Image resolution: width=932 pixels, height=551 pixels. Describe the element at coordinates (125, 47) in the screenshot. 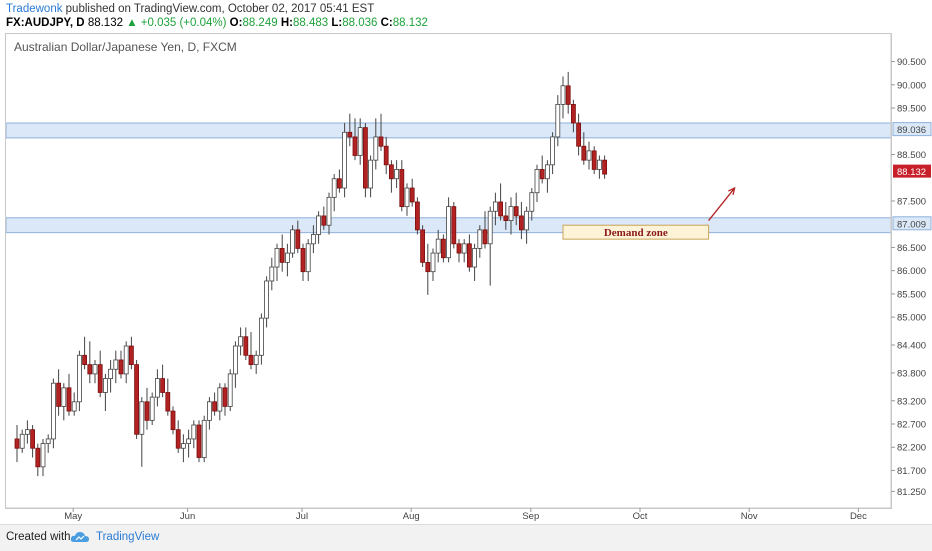

I see `chart-title: Australian Dollar/Japanese Yen, D, FXCM` at that location.